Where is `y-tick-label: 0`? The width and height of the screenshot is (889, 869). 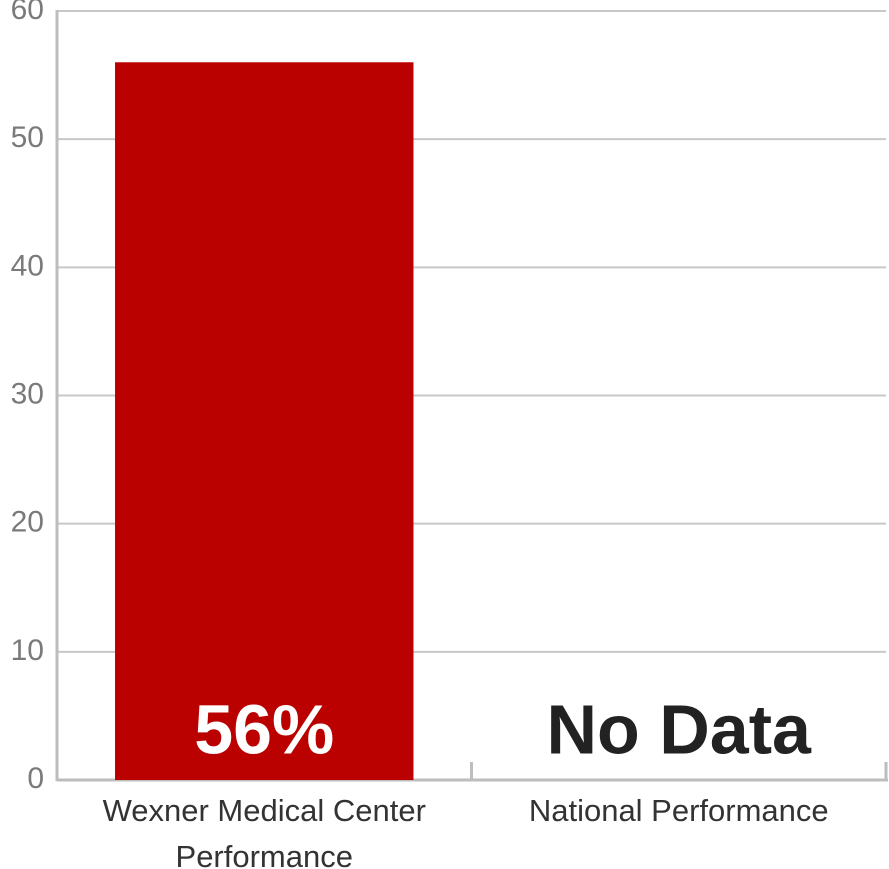
y-tick-label: 0 is located at coordinates (35, 778).